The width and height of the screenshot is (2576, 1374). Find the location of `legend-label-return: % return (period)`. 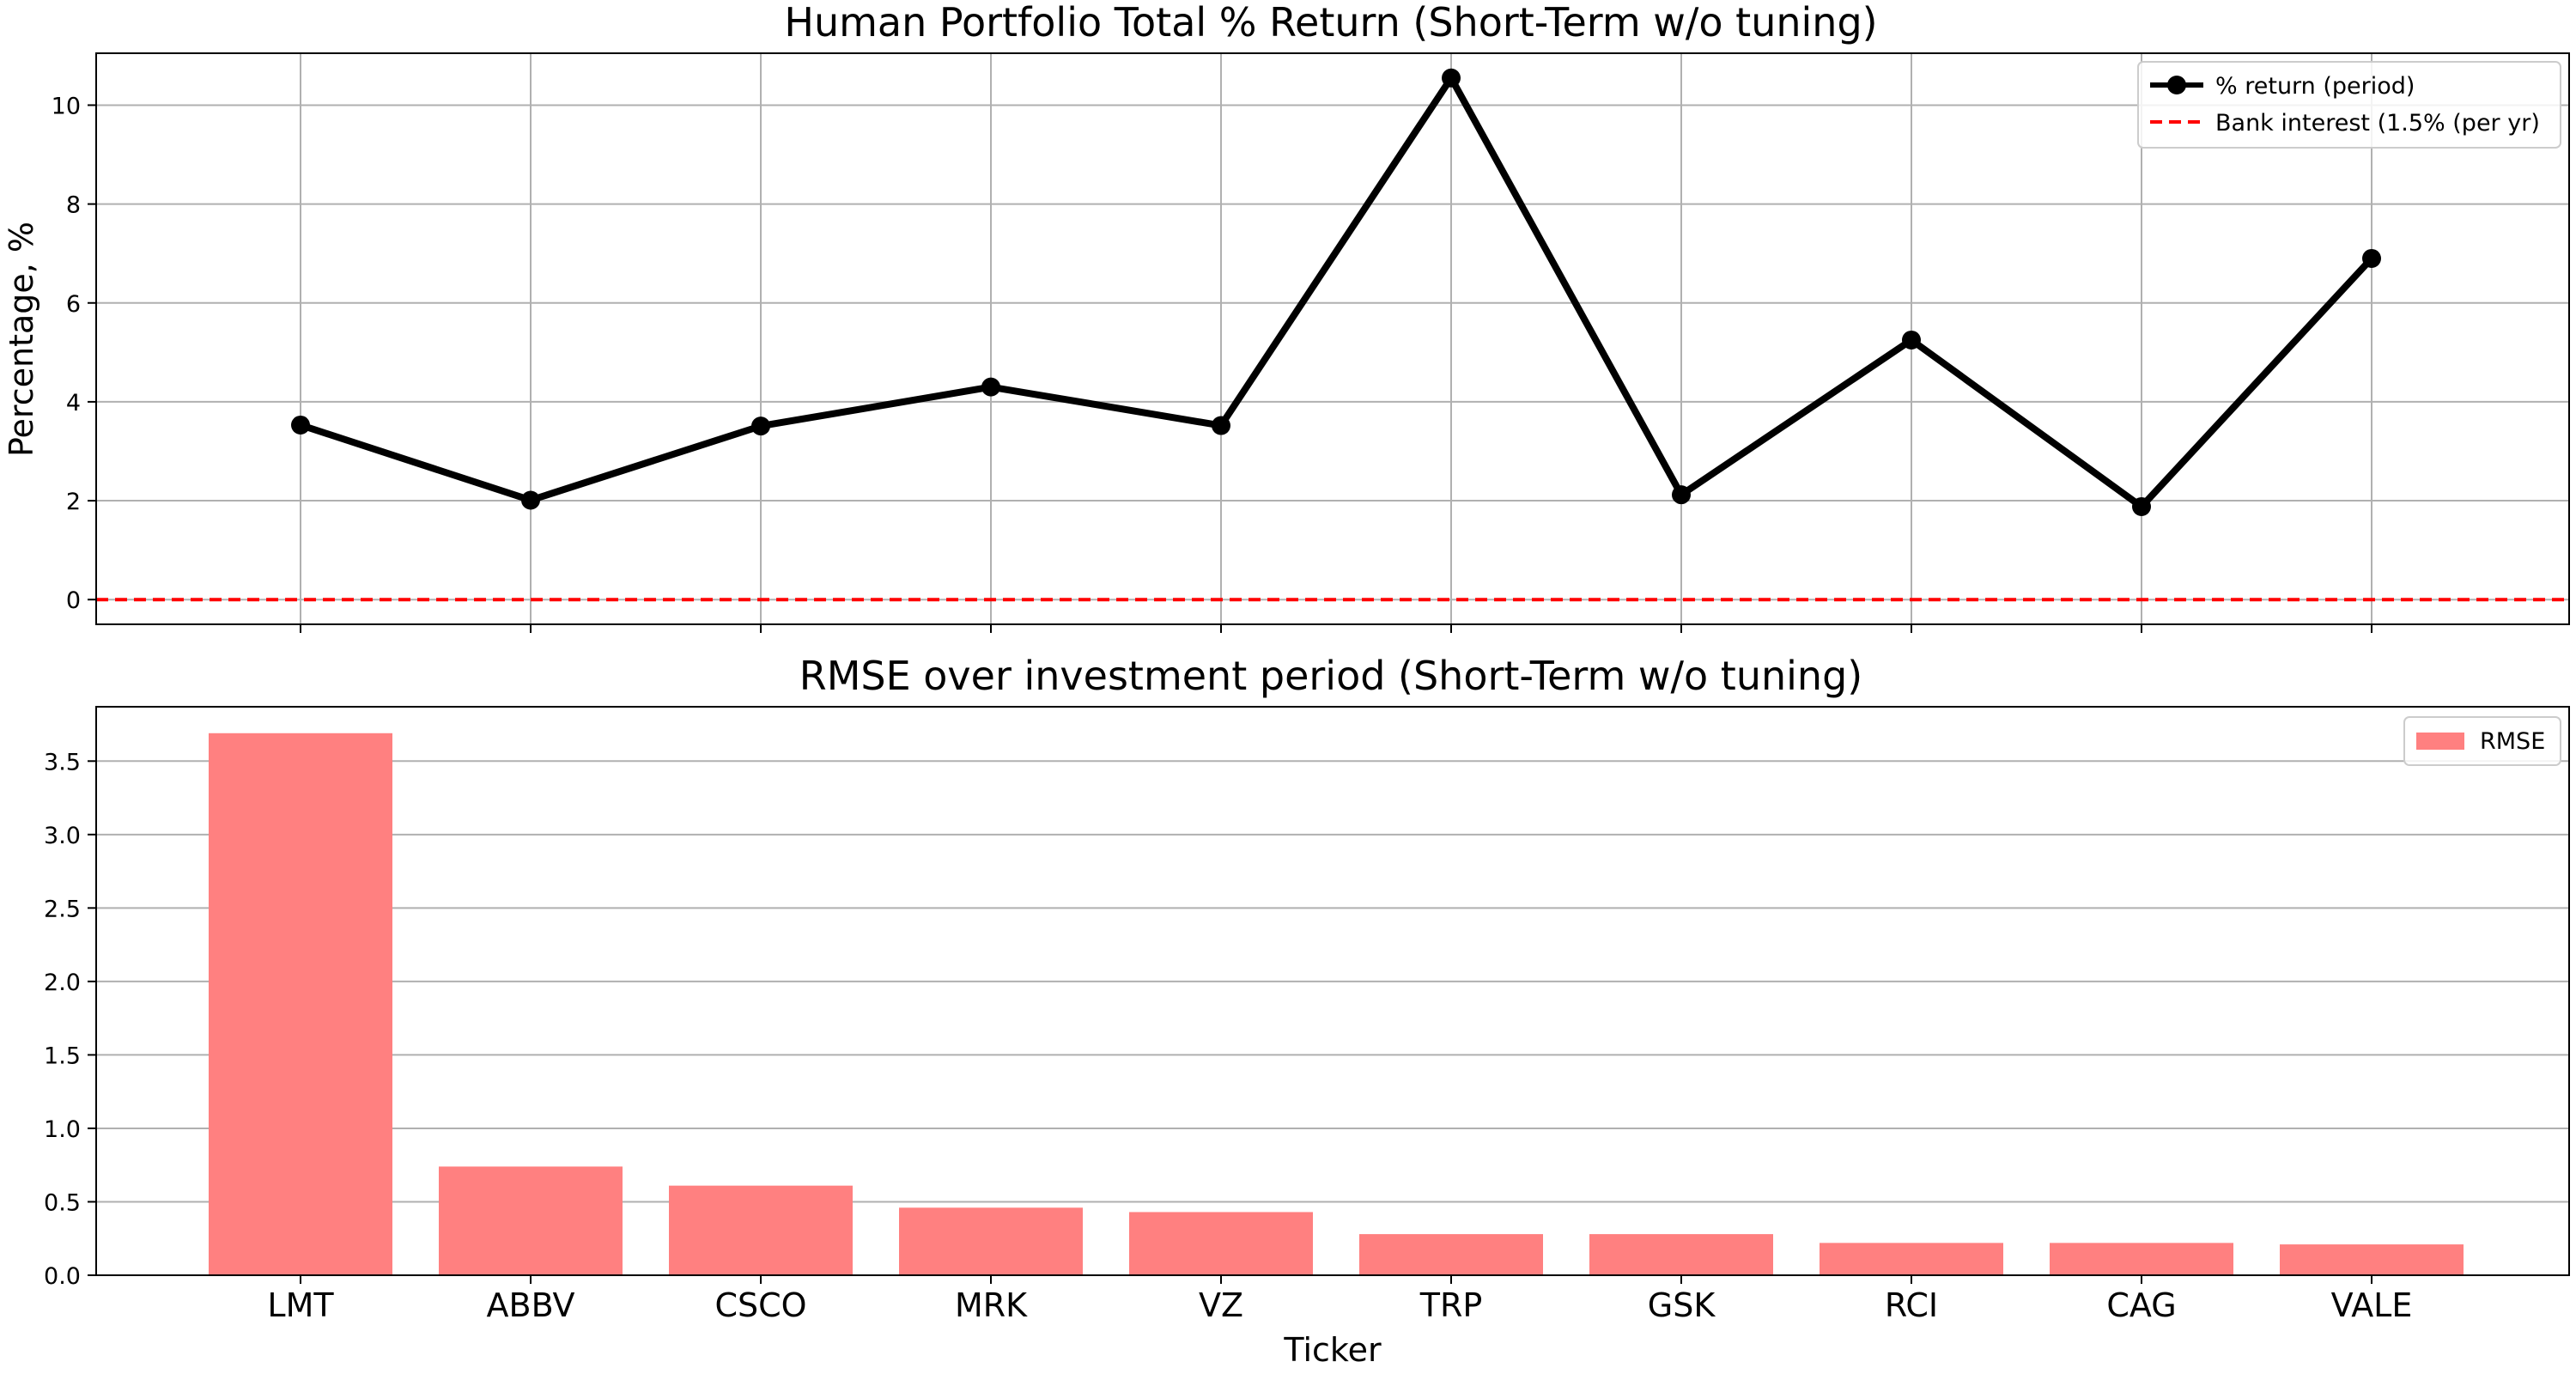

legend-label-return: % return (period) is located at coordinates (2315, 86).